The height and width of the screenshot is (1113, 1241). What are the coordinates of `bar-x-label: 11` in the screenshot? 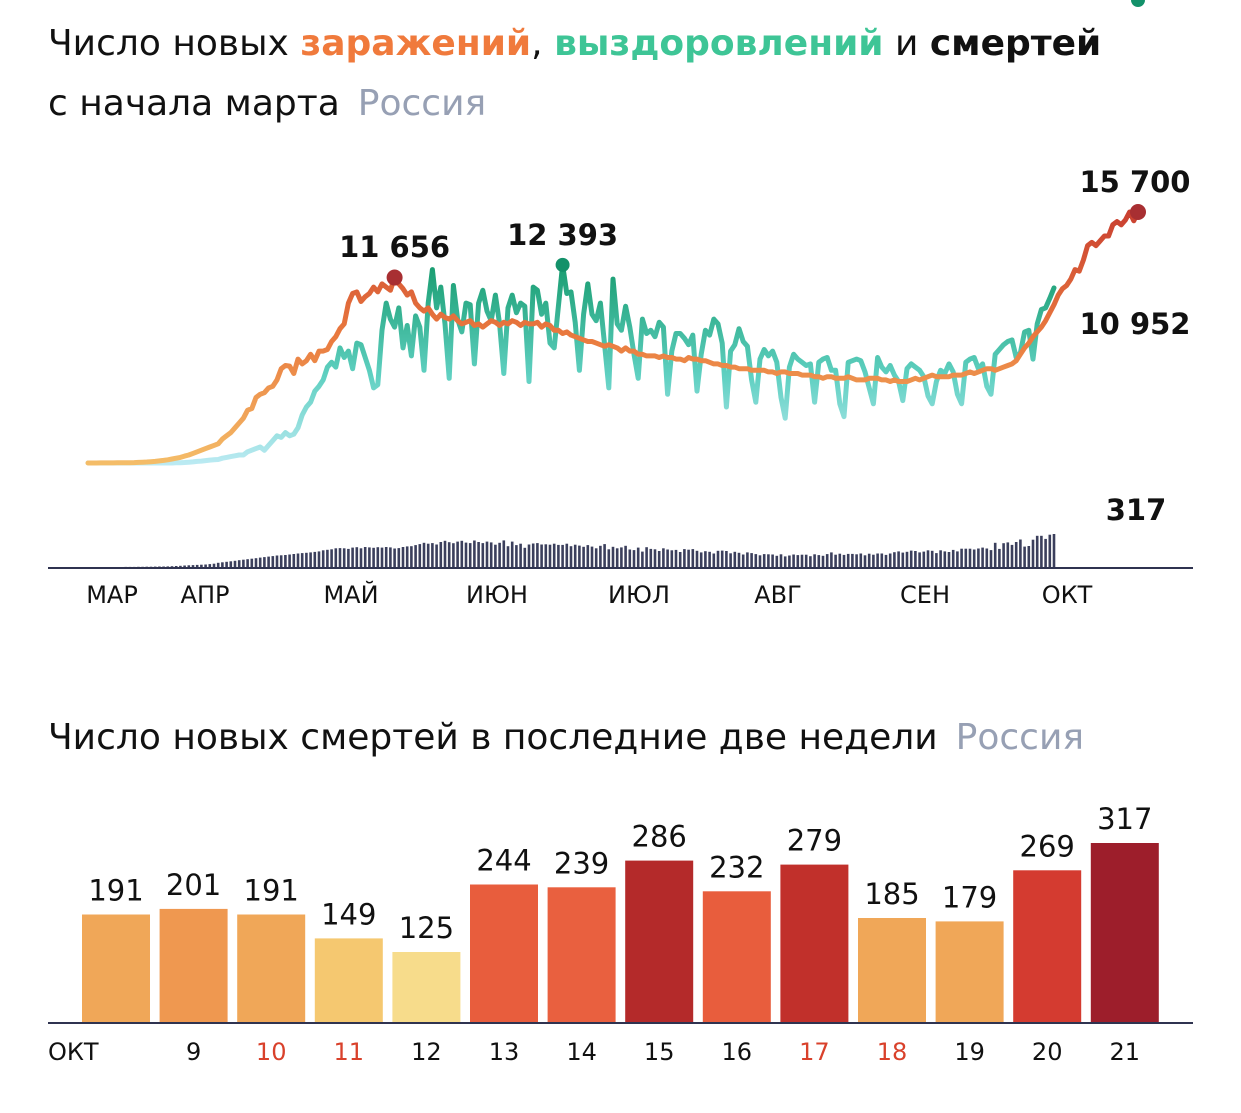 It's located at (349, 1052).